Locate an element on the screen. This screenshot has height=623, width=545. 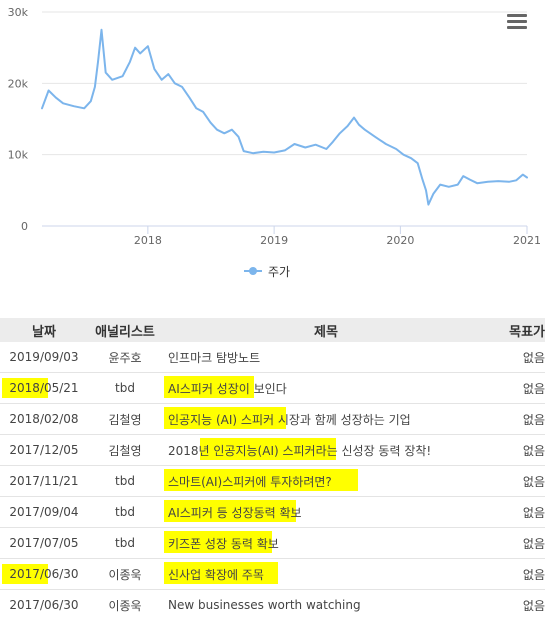
report-title-link: 인프마크 탐방노트 is located at coordinates (214, 357).